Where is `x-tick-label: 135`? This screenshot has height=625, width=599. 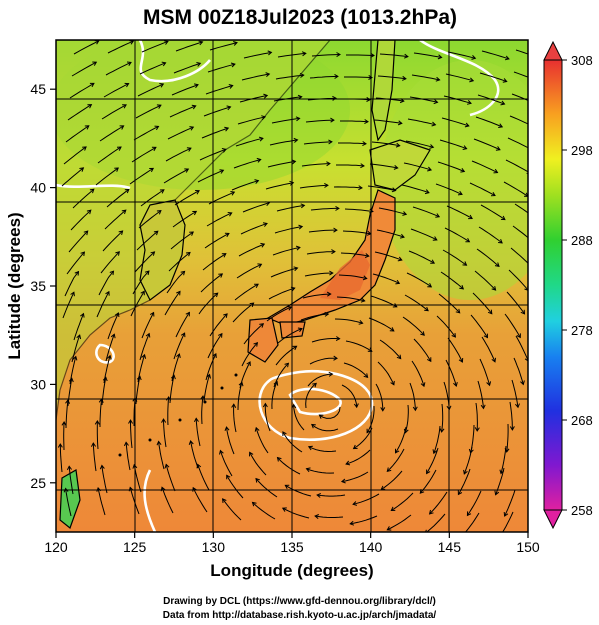
x-tick-label: 135 is located at coordinates (292, 547).